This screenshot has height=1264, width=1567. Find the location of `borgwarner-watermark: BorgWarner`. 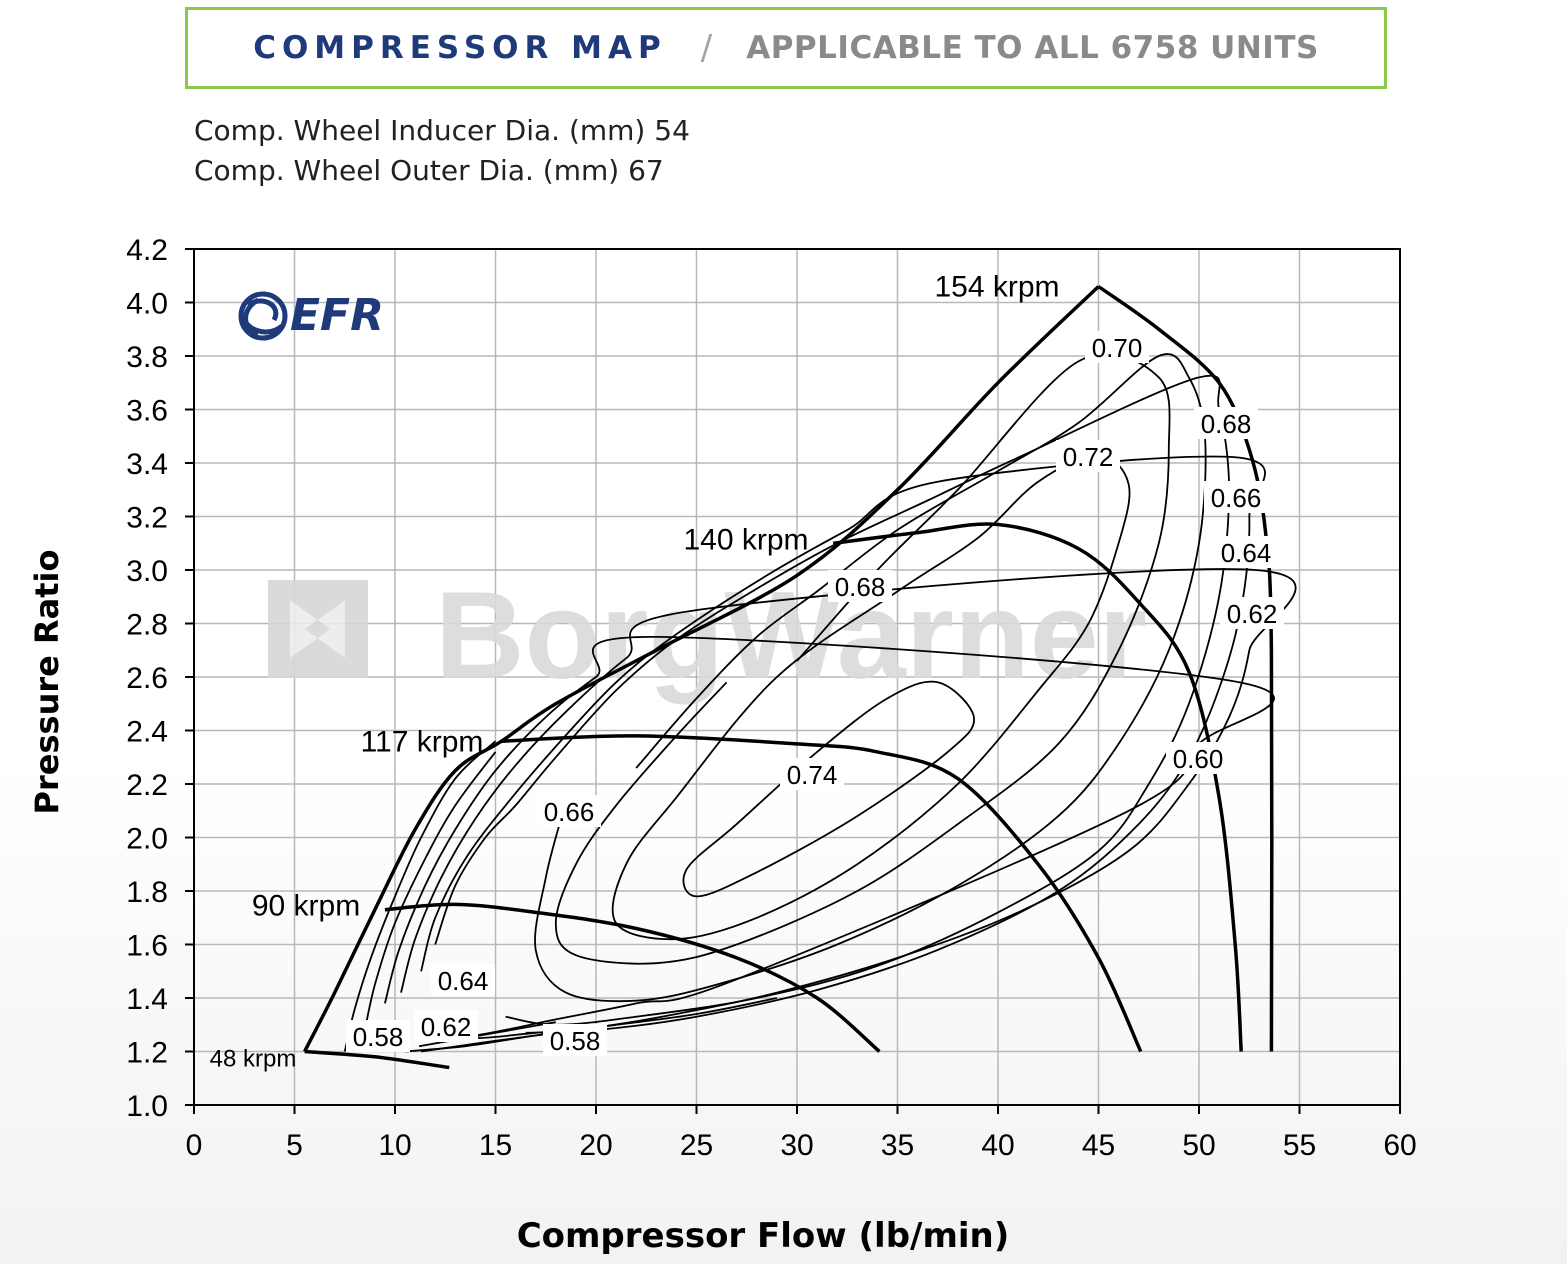

borgwarner-watermark: BorgWarner is located at coordinates (707, 636).